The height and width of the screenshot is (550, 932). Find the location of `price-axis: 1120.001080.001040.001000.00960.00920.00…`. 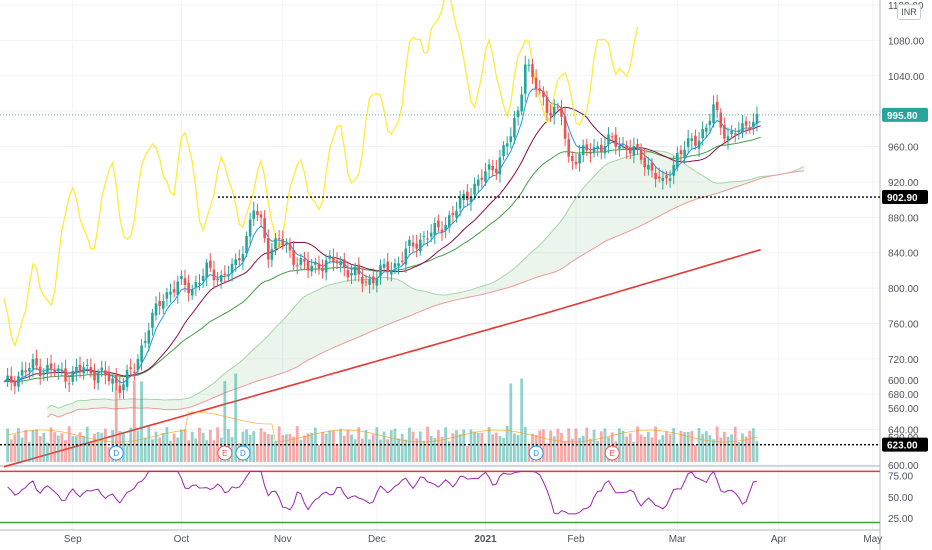

price-axis: 1120.001080.001040.001000.00960.00920.00… is located at coordinates (905, 263).